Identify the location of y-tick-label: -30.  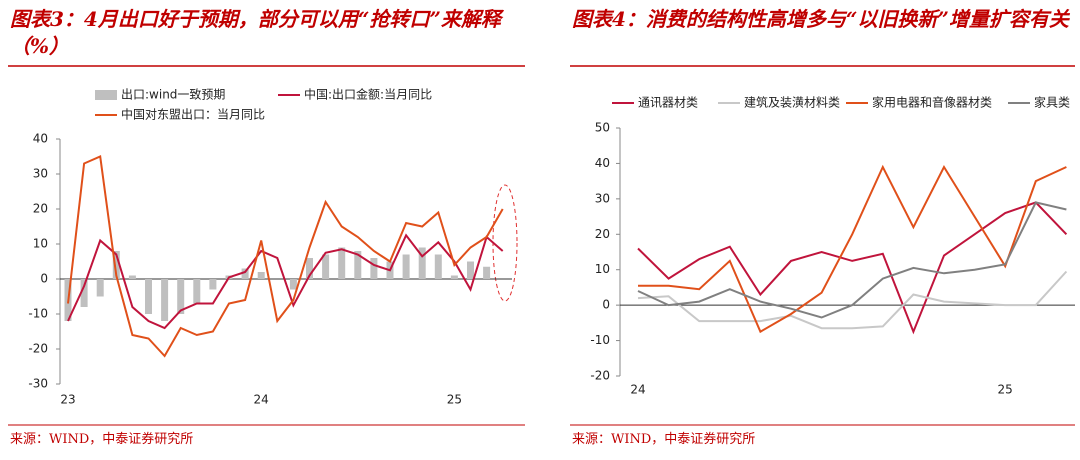
(38, 384).